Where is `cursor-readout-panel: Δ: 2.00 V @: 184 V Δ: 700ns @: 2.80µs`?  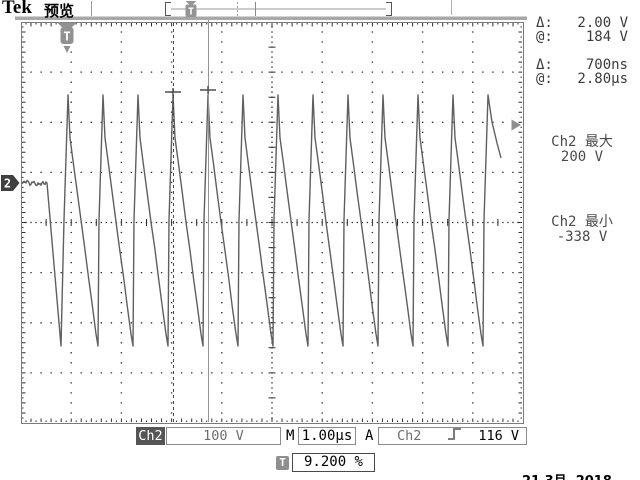
cursor-readout-panel: Δ: 2.00 V @: 184 V Δ: 700ns @: 2.80µs is located at coordinates (582, 51).